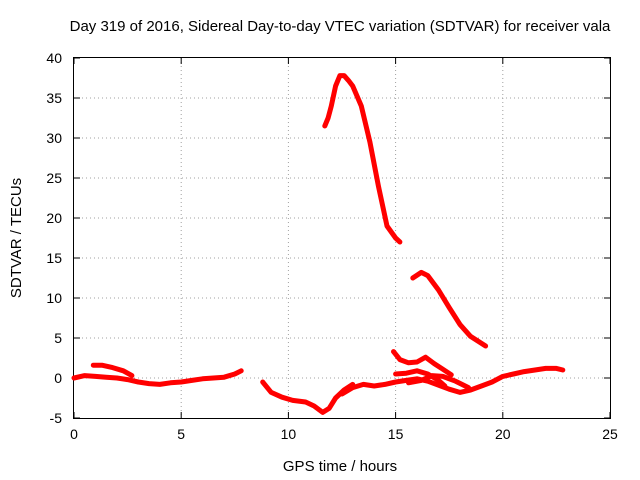  What do you see at coordinates (54, 258) in the screenshot?
I see `y-tick-label: 15` at bounding box center [54, 258].